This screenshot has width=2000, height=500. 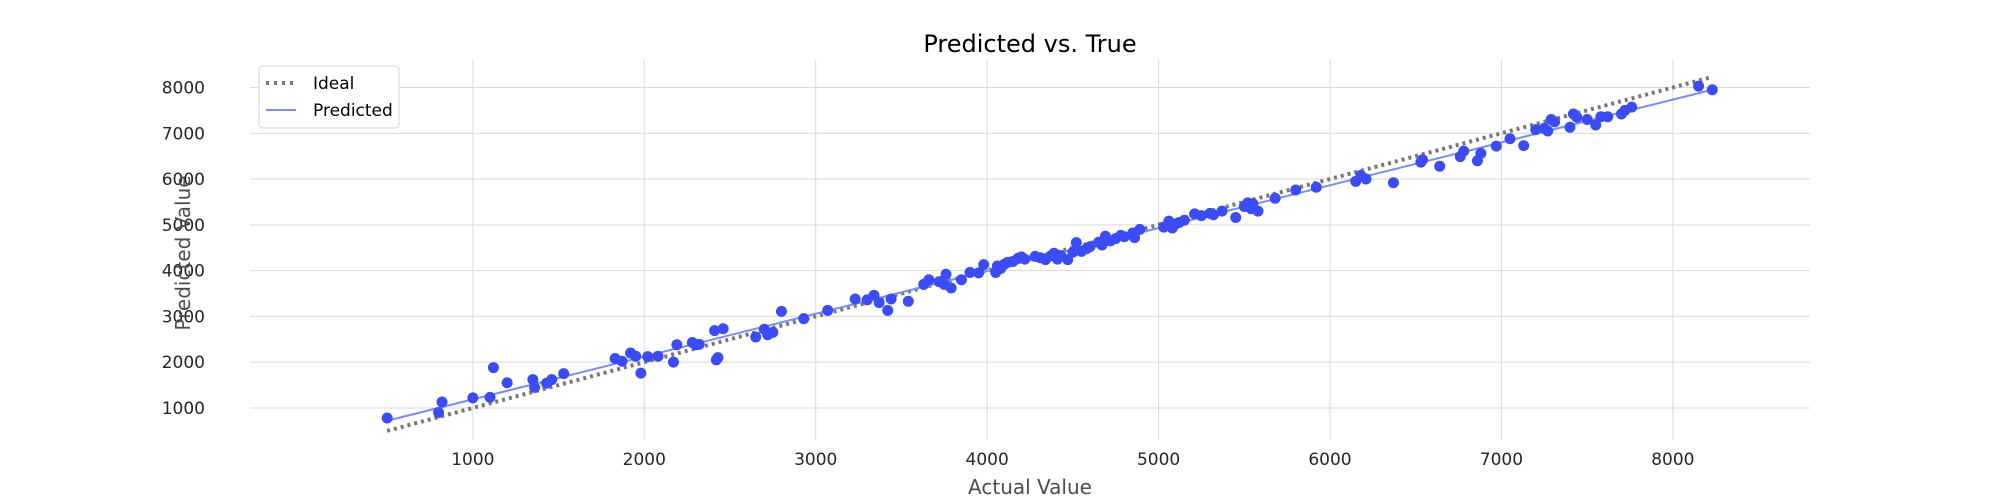 What do you see at coordinates (1158, 460) in the screenshot?
I see `x-tick-label: 5000` at bounding box center [1158, 460].